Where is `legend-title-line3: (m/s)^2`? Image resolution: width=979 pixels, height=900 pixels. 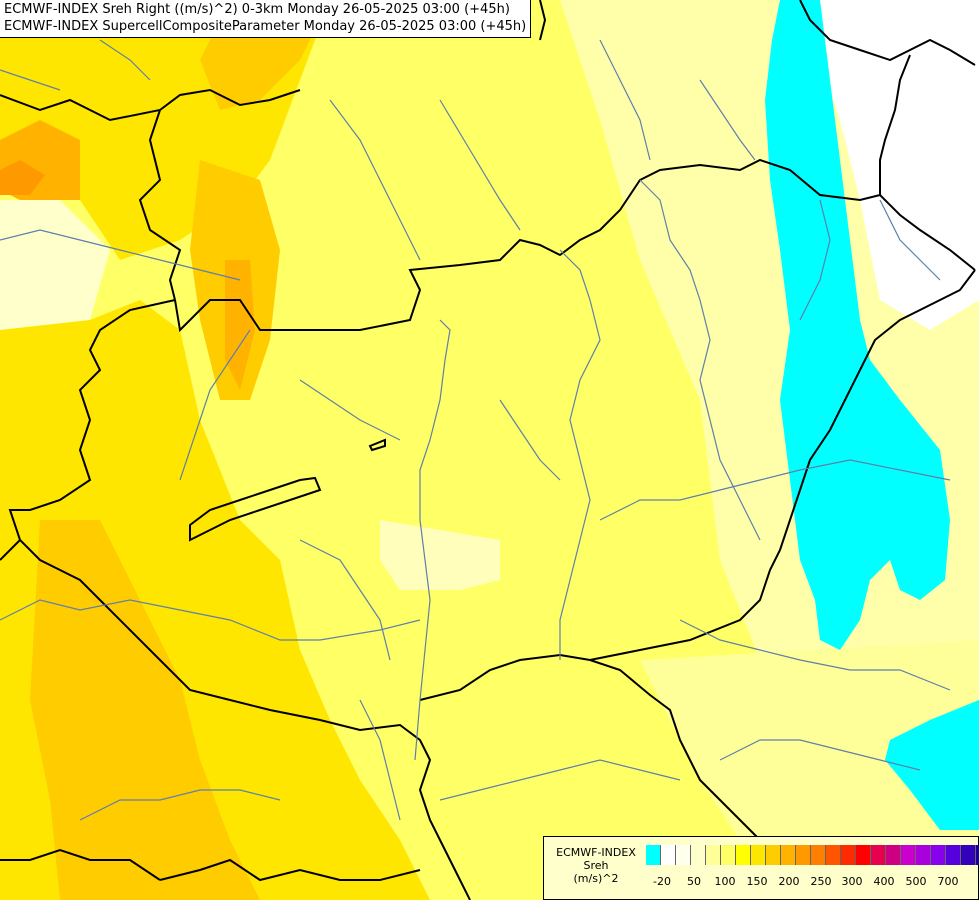 legend-title-line3: (m/s)^2 is located at coordinates (596, 878).